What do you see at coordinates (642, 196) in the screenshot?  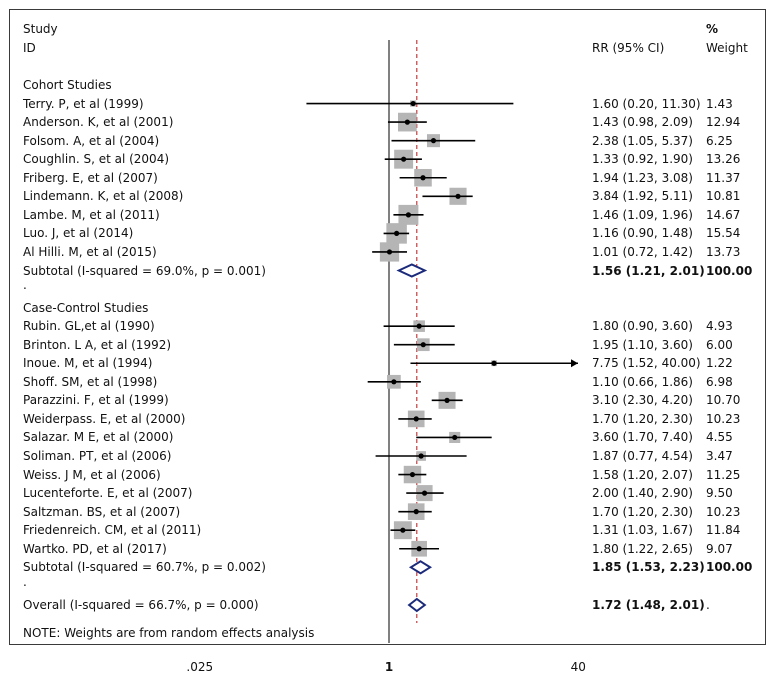 I see `study-estimate: 3.84 (1.92, 5.11)` at bounding box center [642, 196].